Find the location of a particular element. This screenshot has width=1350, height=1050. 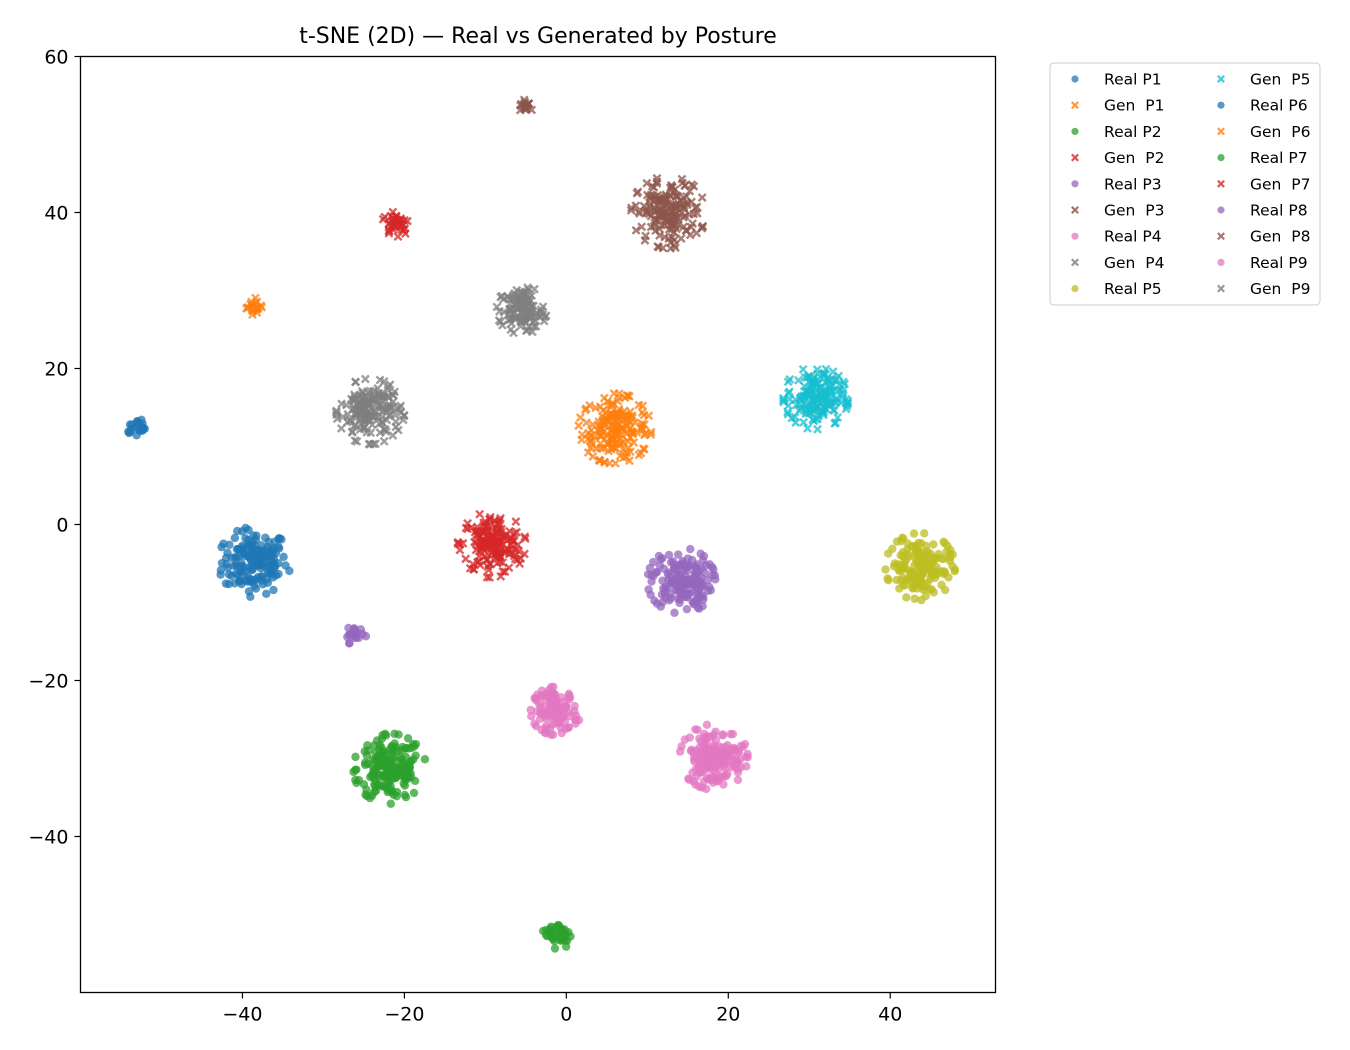

x-axis: −40 −20 0 20 40 is located at coordinates (562, 1009).